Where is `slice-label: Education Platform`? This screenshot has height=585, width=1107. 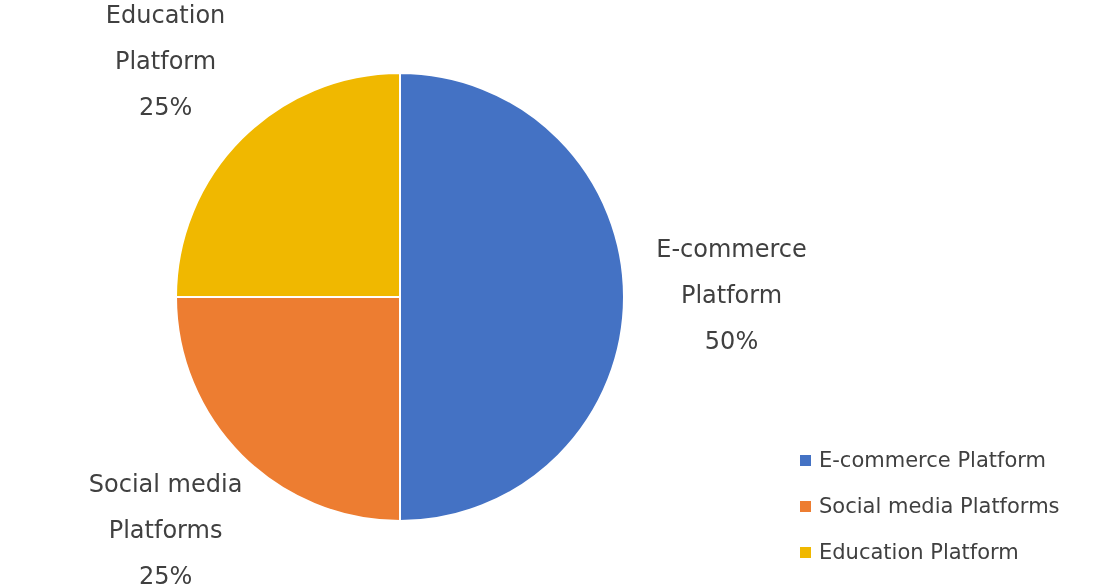
slice-label: Education Platform is located at coordinates (165, 37).